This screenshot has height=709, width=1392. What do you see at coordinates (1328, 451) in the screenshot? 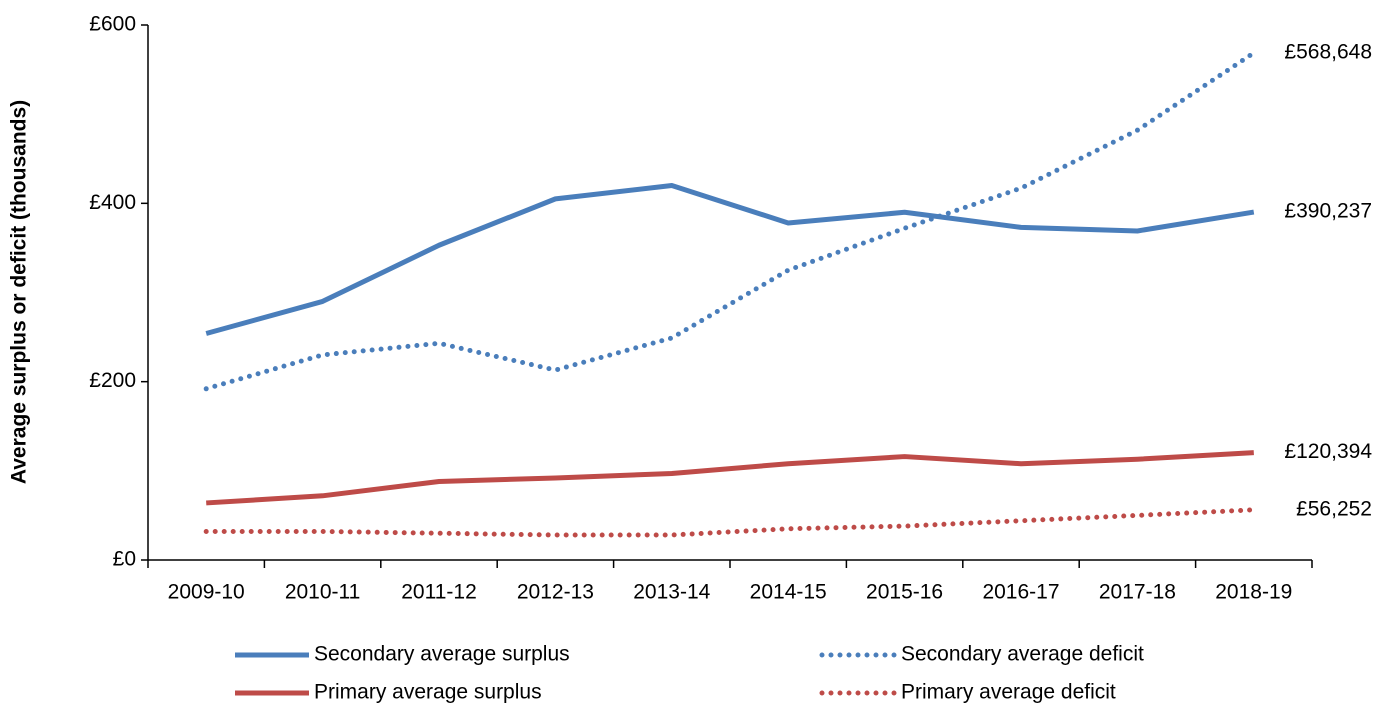
I see `data-label: £120,394` at bounding box center [1328, 451].